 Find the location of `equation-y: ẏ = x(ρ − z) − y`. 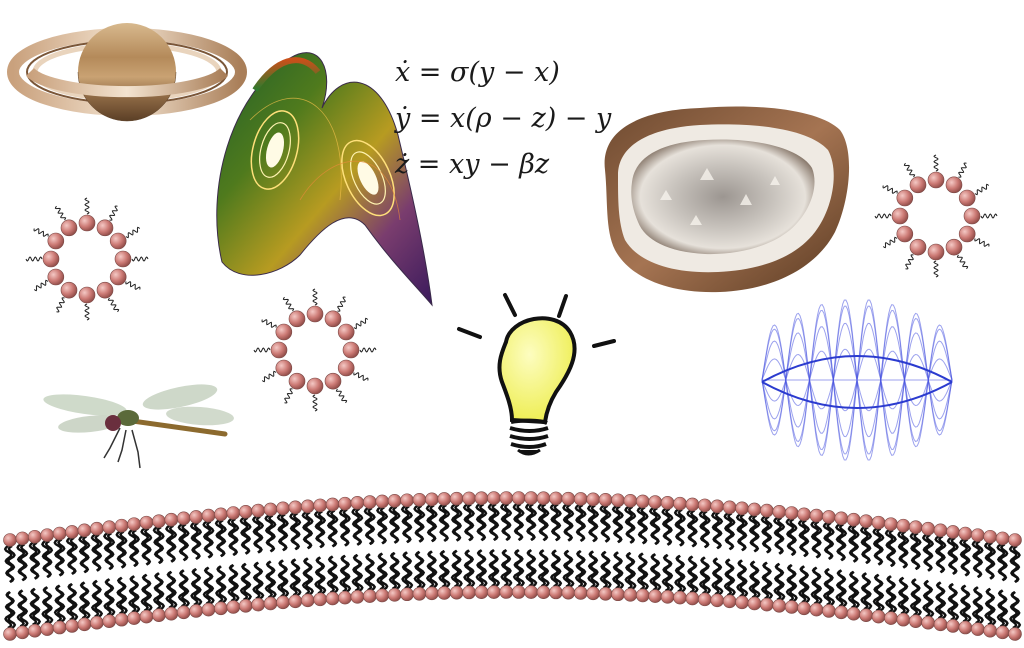

equation-y: ẏ = x(ρ − z) − y is located at coordinates (503, 118).